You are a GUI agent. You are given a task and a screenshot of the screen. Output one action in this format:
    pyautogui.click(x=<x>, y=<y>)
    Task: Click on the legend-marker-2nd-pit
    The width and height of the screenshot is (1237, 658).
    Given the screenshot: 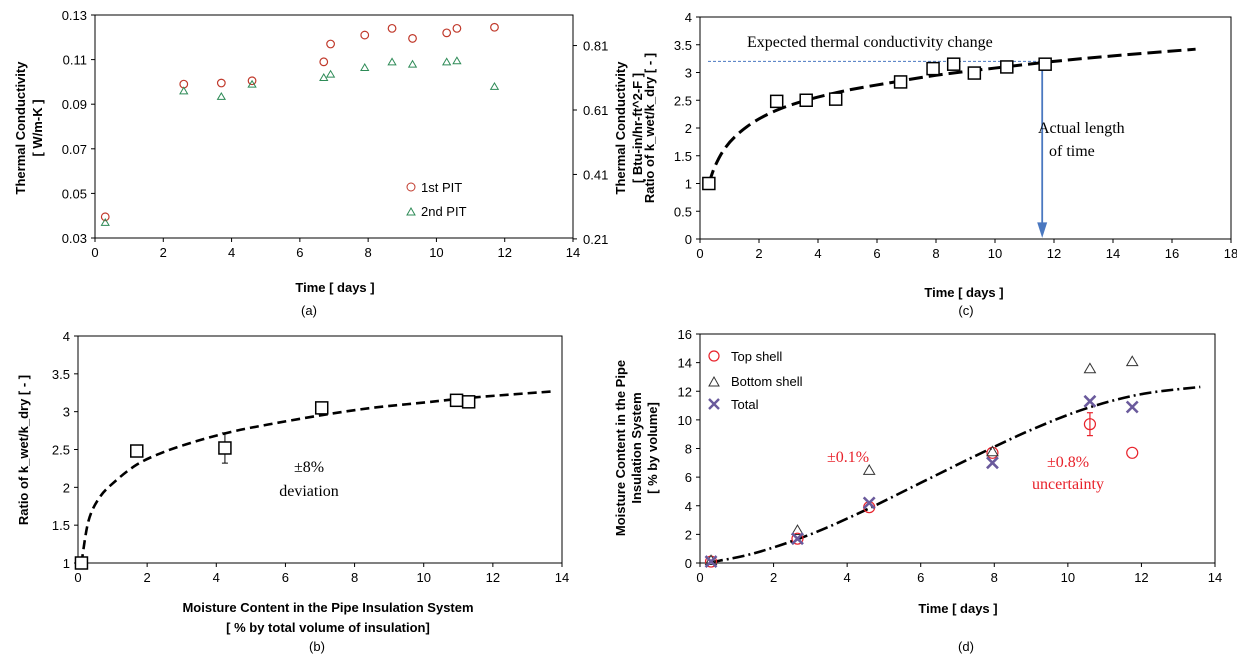 What is the action you would take?
    pyautogui.click(x=411, y=211)
    